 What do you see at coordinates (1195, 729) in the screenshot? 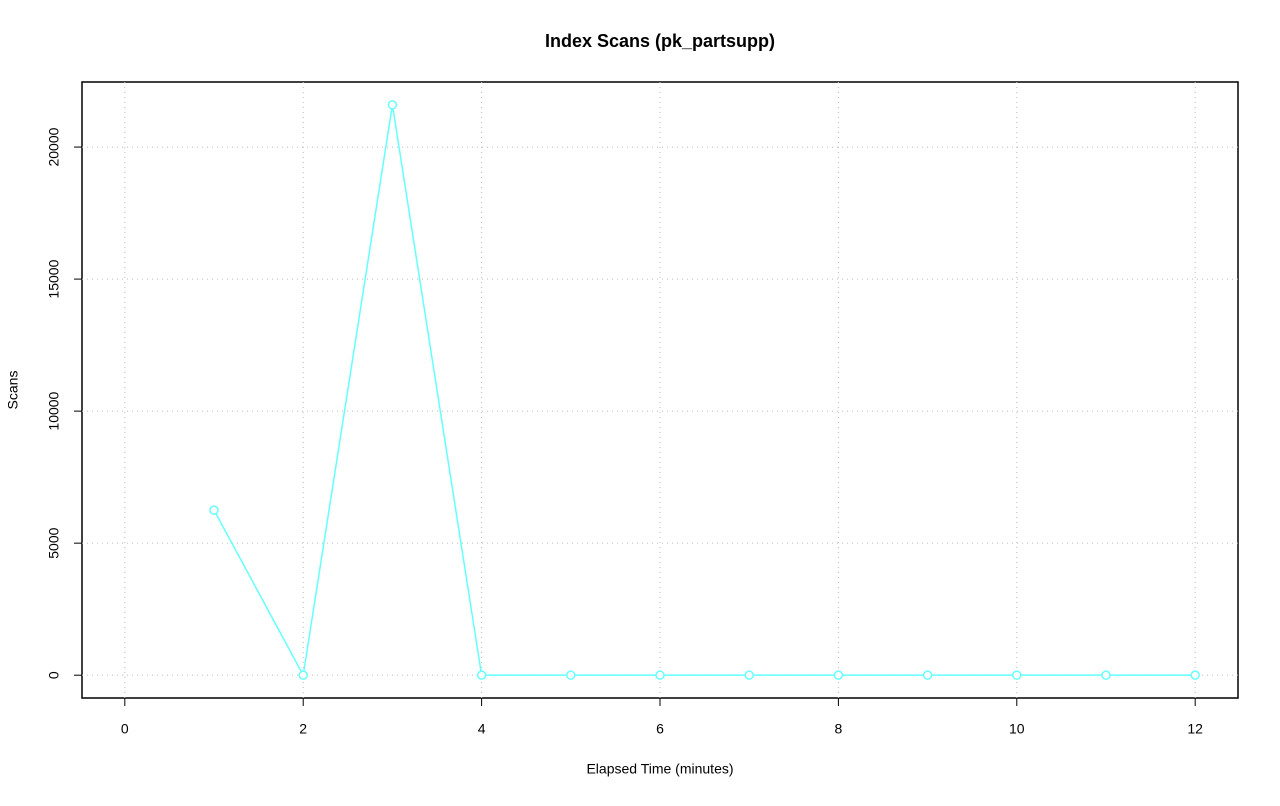
I see `x-tick-label: 12` at bounding box center [1195, 729].